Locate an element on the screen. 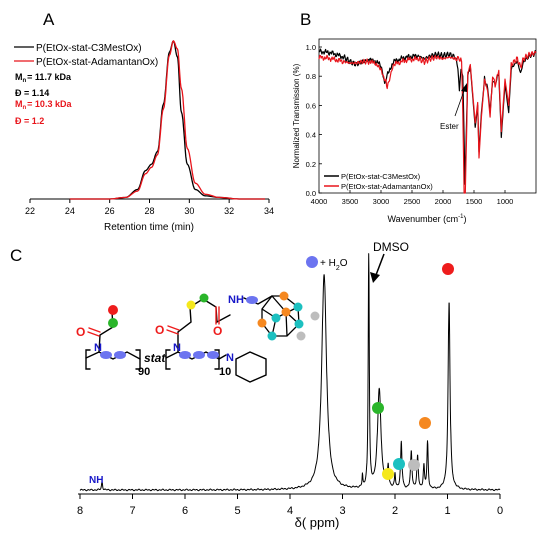 The width and height of the screenshot is (550, 541). panel-b-ytick-label-1: 0.2 is located at coordinates (311, 164).